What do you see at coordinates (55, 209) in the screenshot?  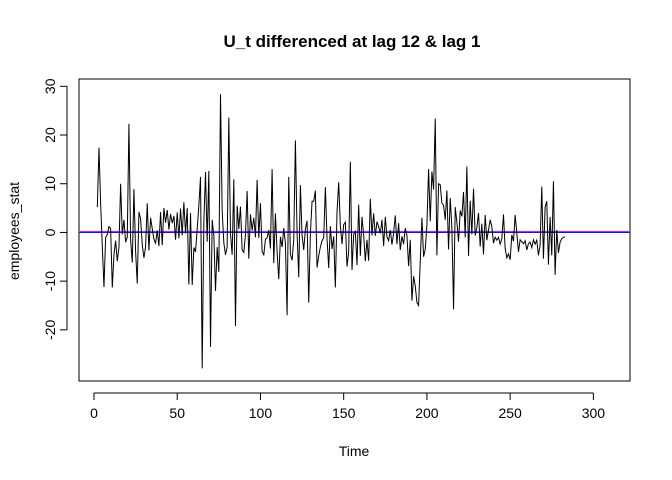 I see `y-axis: -20 -10 0 10 20 30` at bounding box center [55, 209].